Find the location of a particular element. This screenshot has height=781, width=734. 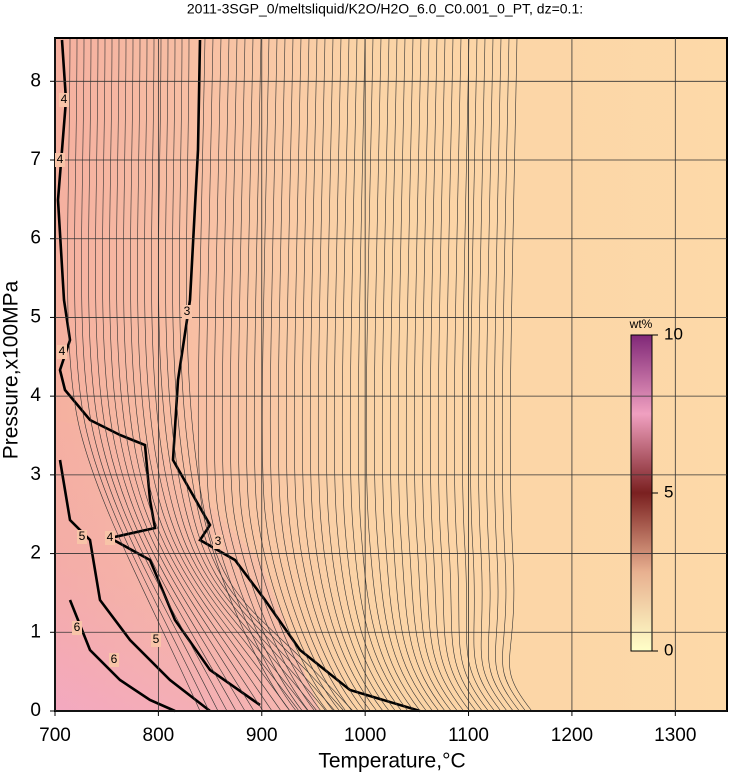

x-axis-label: Temperature,°C is located at coordinates (391, 761).